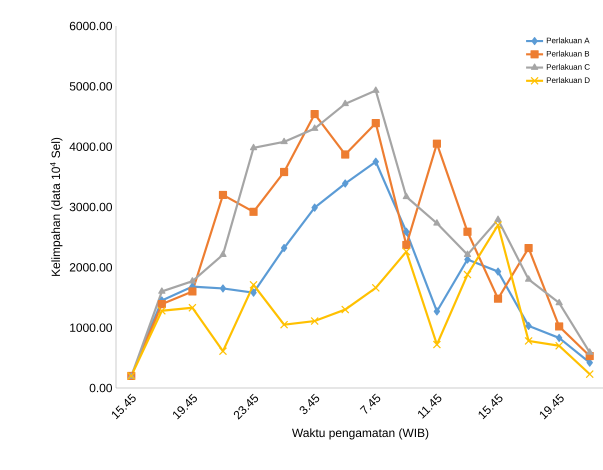 This screenshot has height=470, width=603. Describe the element at coordinates (91, 327) in the screenshot. I see `y-tick-label: 1000.00` at that location.